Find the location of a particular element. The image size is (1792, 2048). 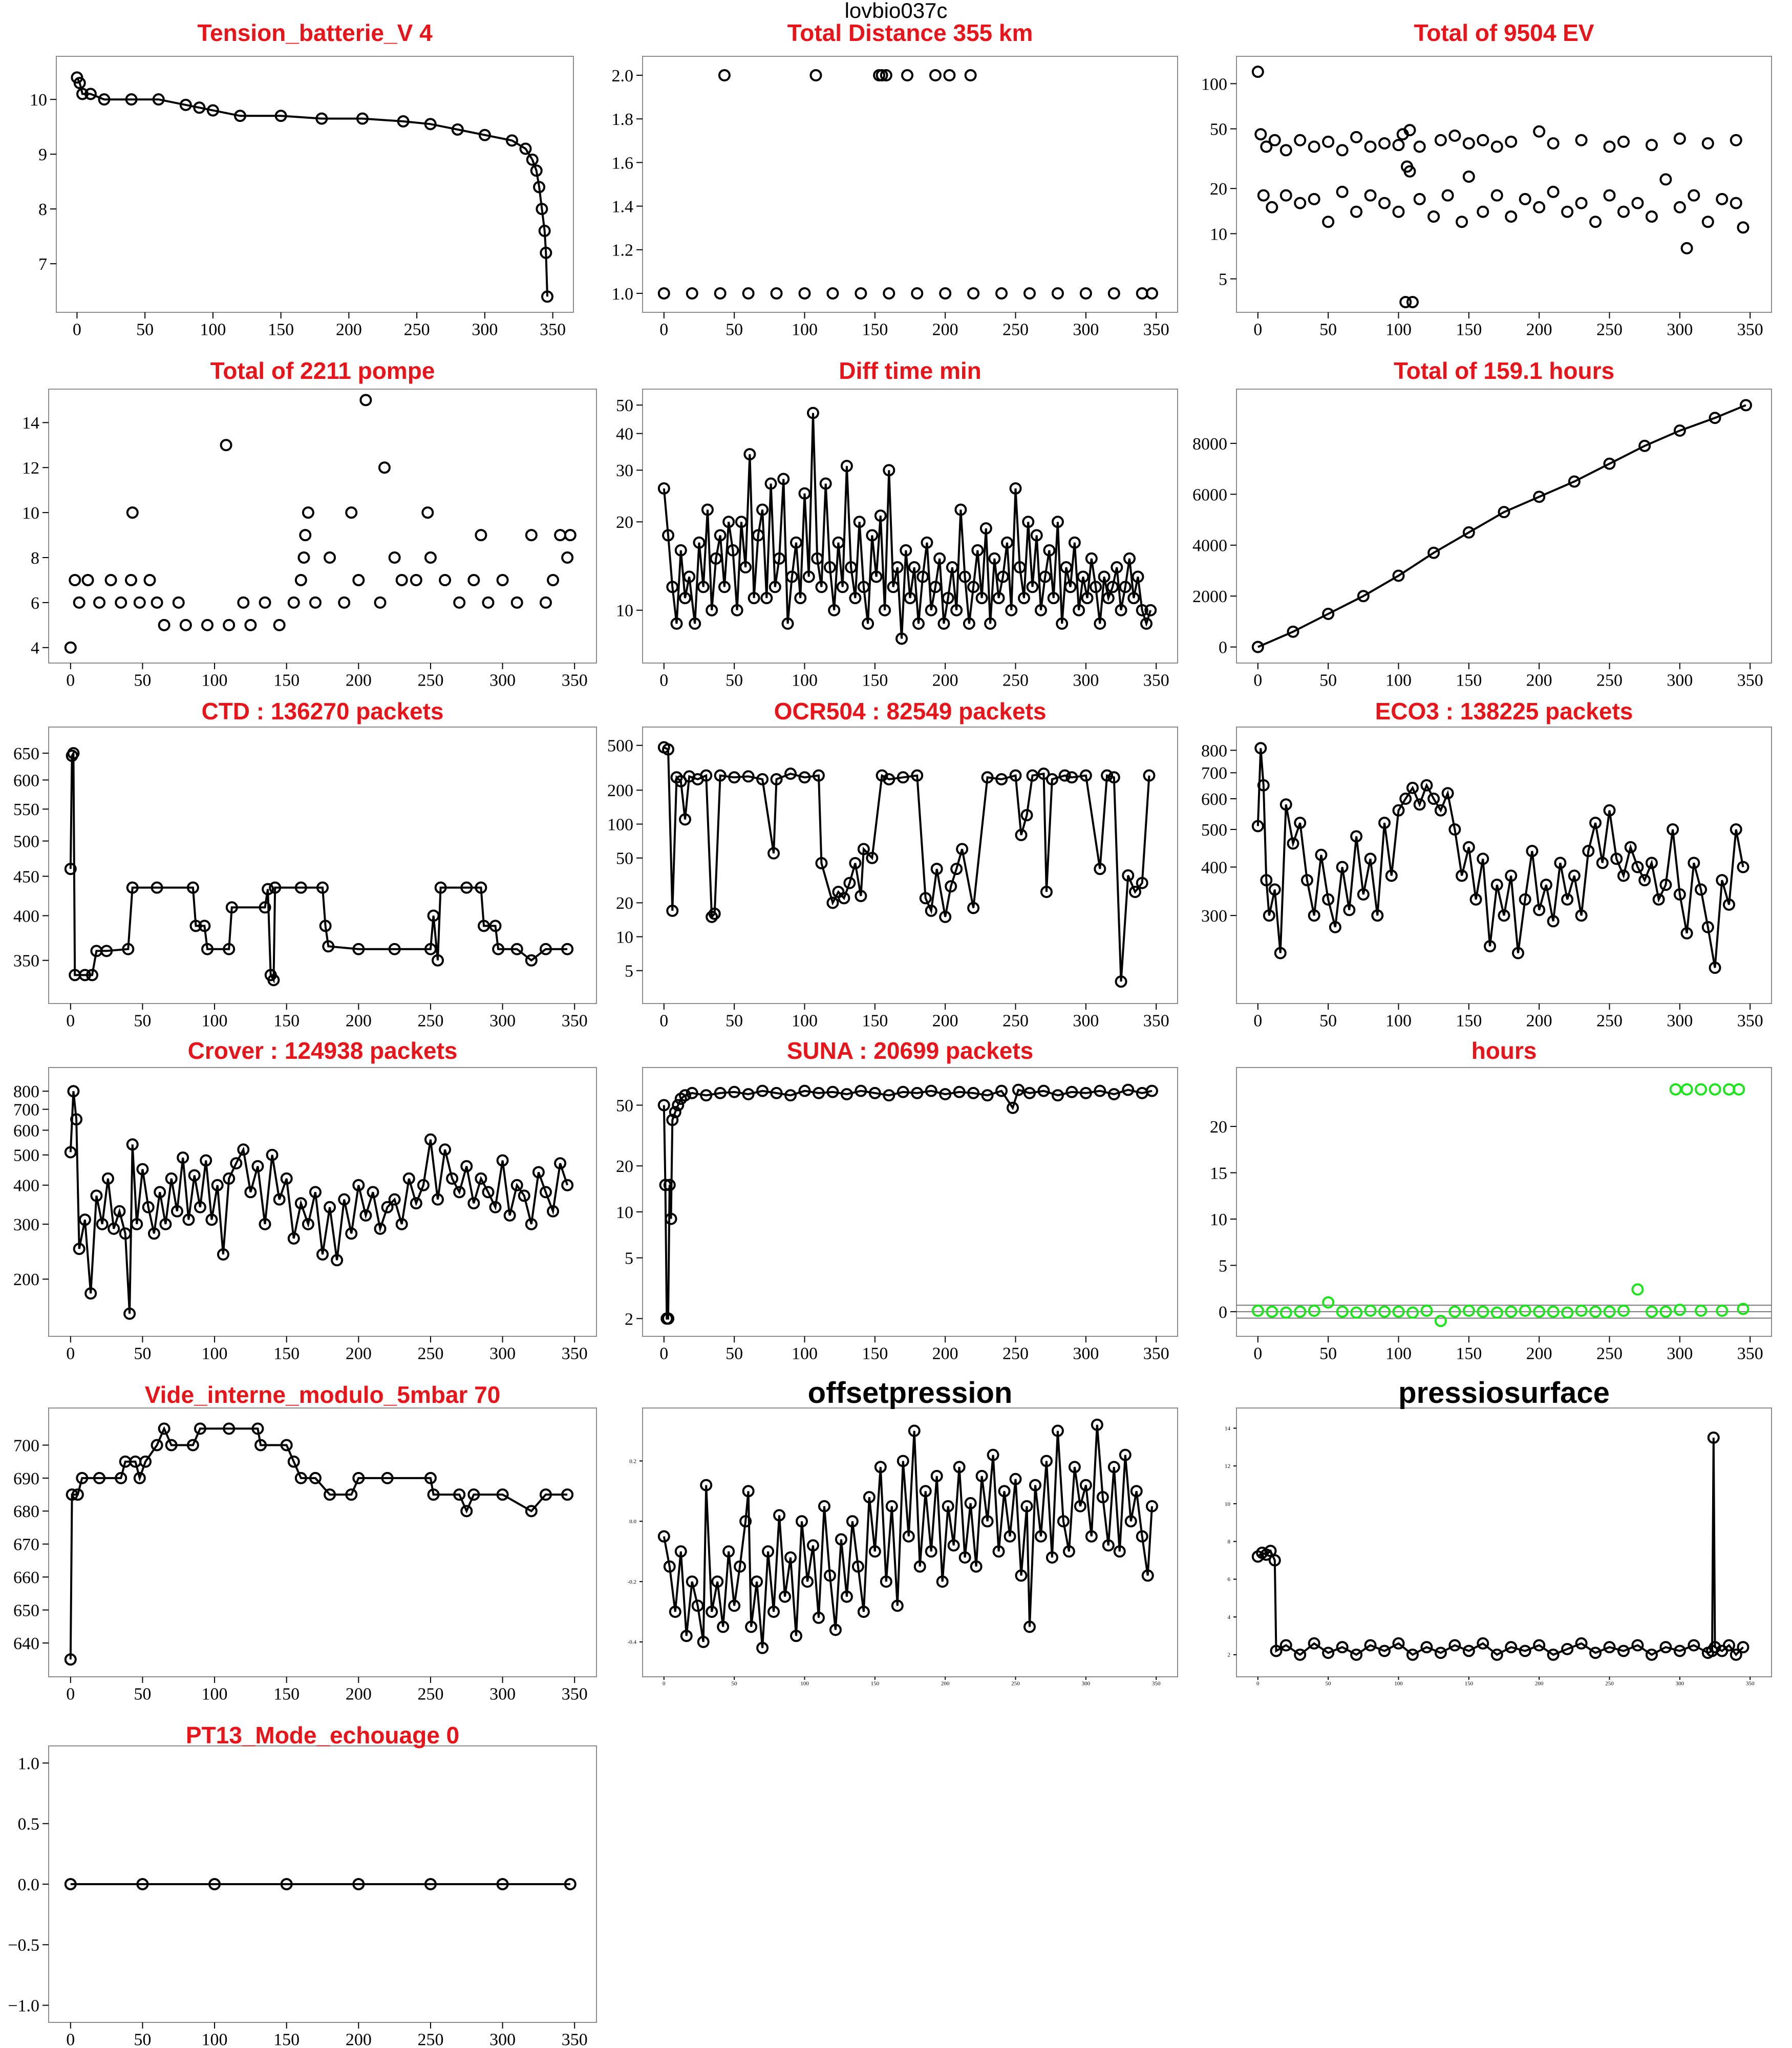

y-tick-label: 700 is located at coordinates (26, 1109).